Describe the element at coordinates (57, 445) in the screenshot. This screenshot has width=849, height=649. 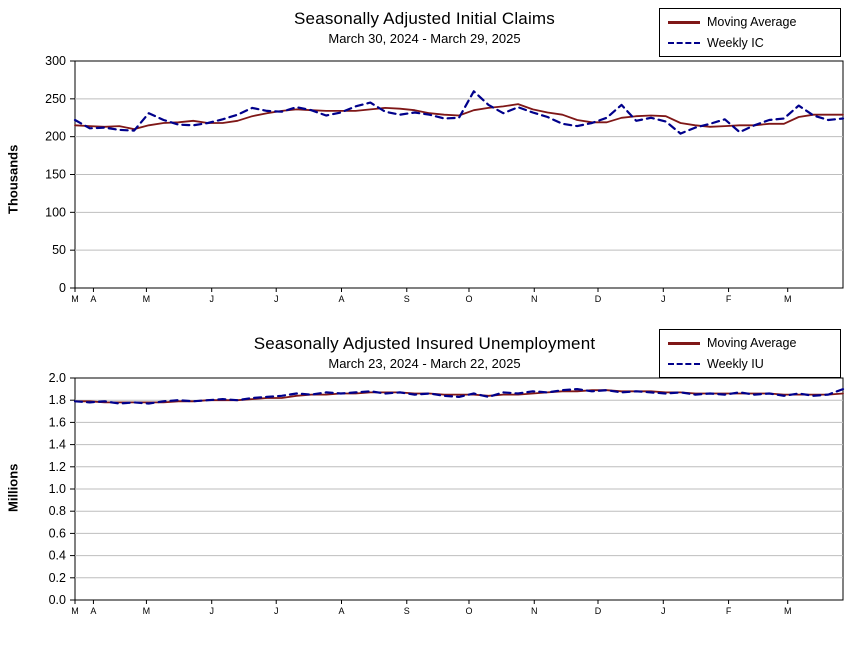
I see `y-tick-label: 1.4` at that location.